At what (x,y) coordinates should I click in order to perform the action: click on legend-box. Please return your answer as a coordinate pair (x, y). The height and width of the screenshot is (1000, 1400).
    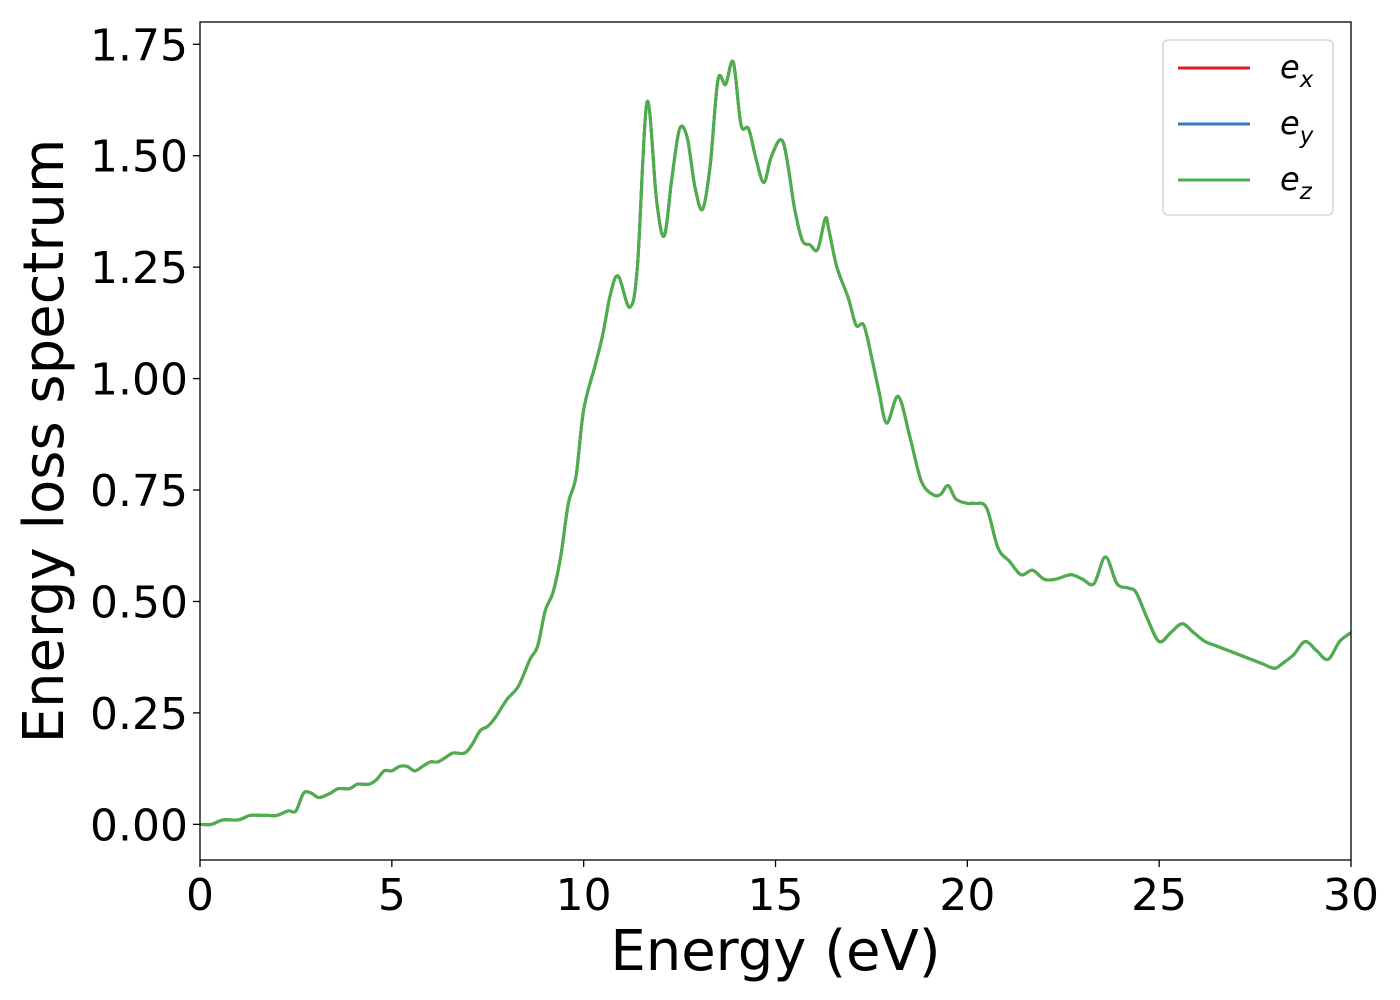
    Looking at the image, I should click on (1248, 127).